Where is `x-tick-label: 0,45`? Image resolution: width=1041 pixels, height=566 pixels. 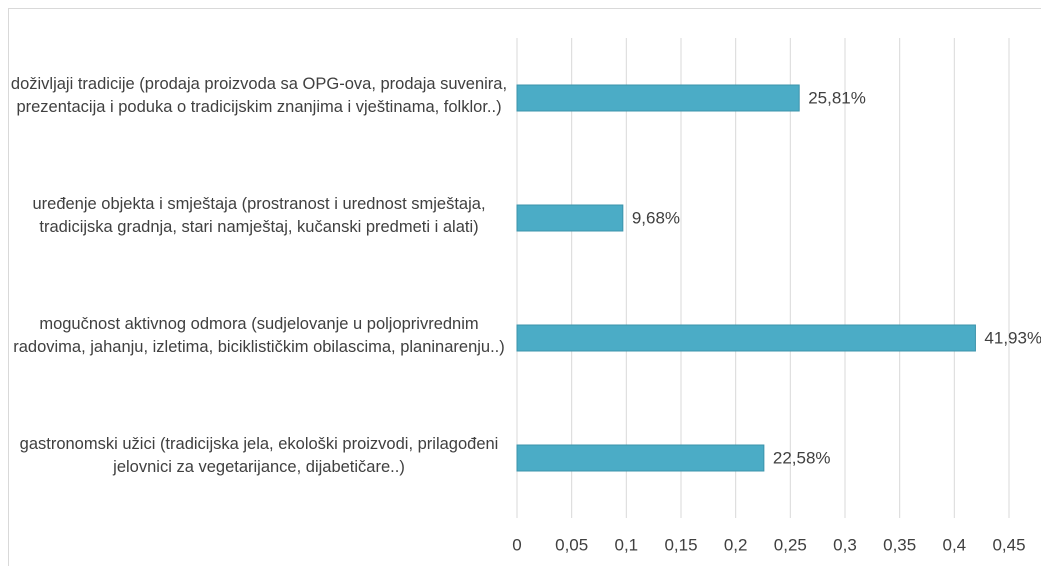 x-tick-label: 0,45 is located at coordinates (1008, 544).